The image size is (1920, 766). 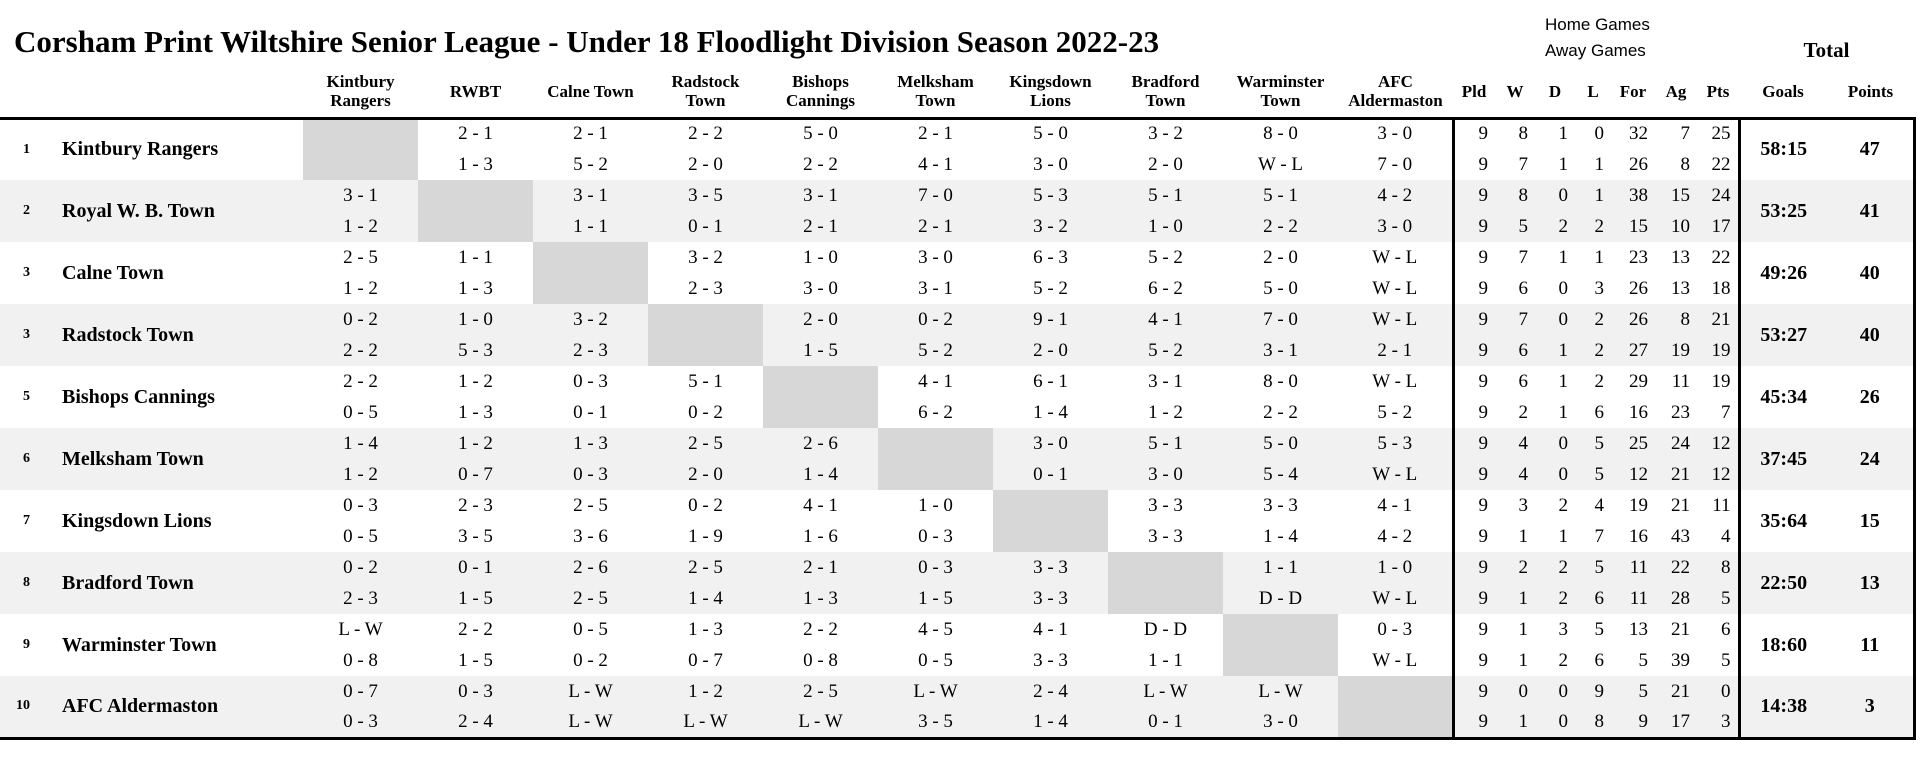 What do you see at coordinates (705, 164) in the screenshot?
I see `away-score-cell: 2 - 0` at bounding box center [705, 164].